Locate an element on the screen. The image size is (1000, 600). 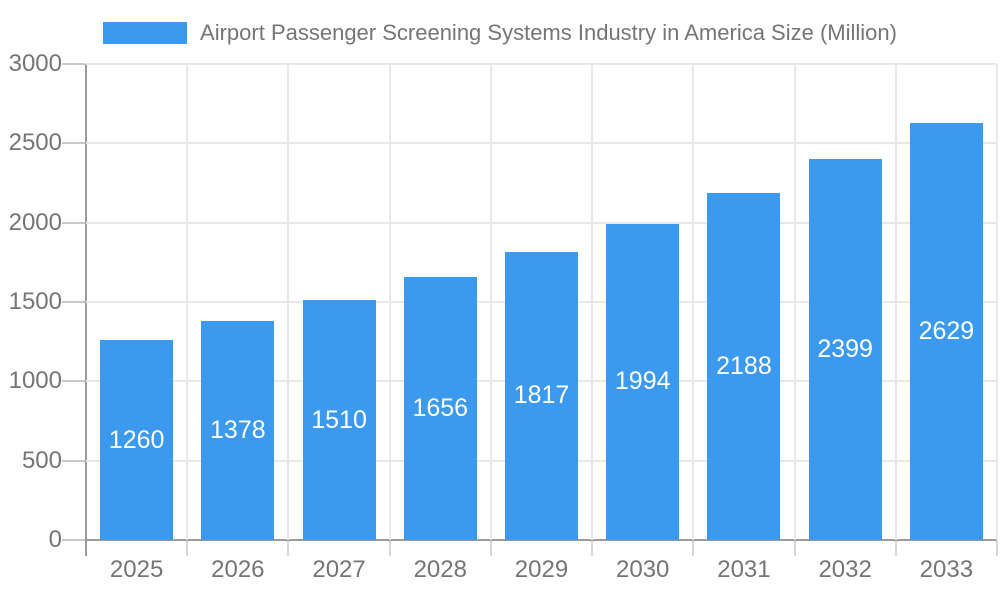
x-tick-label: 2030 is located at coordinates (643, 569).